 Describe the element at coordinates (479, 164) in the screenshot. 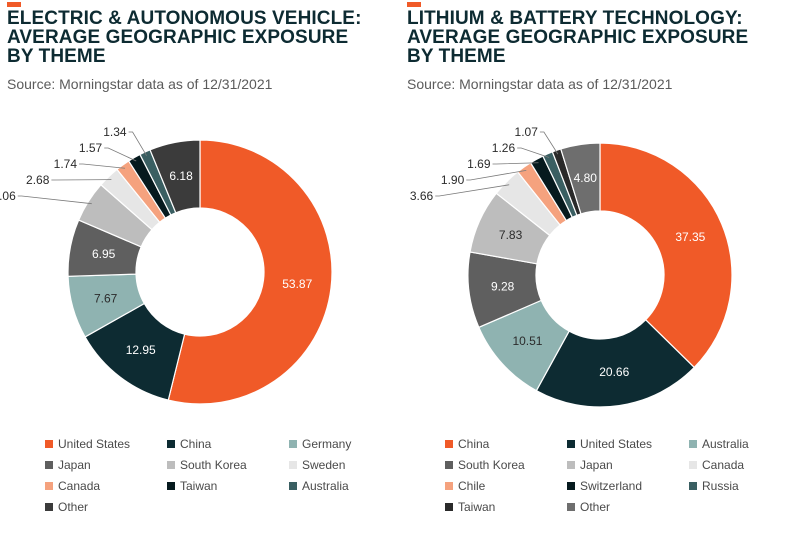

I see `data-label: 1.69` at that location.